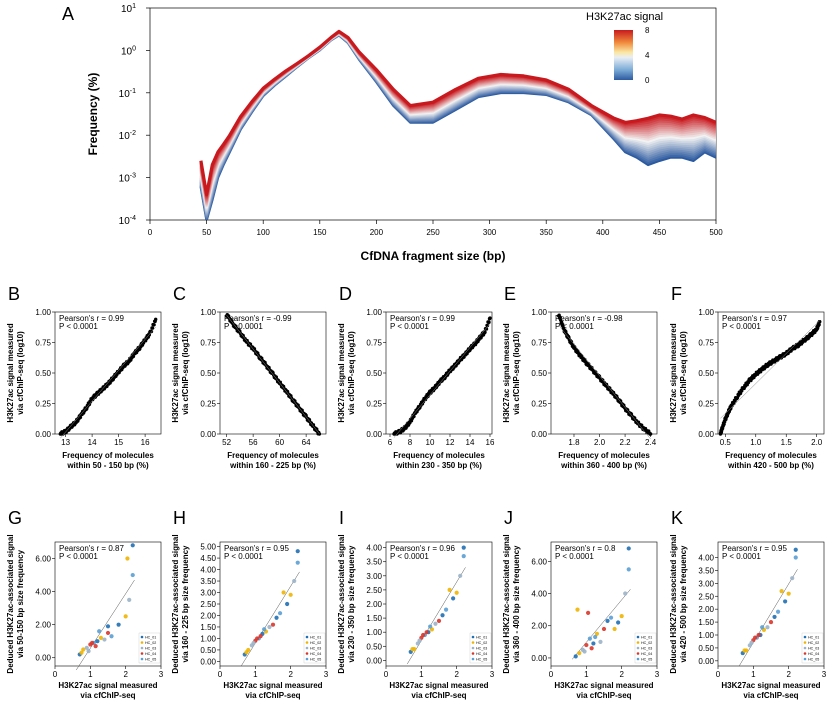 Image resolution: width=832 pixels, height=706 pixels. What do you see at coordinates (660, 232) in the screenshot?
I see `x-tick-label: 450` at bounding box center [660, 232].